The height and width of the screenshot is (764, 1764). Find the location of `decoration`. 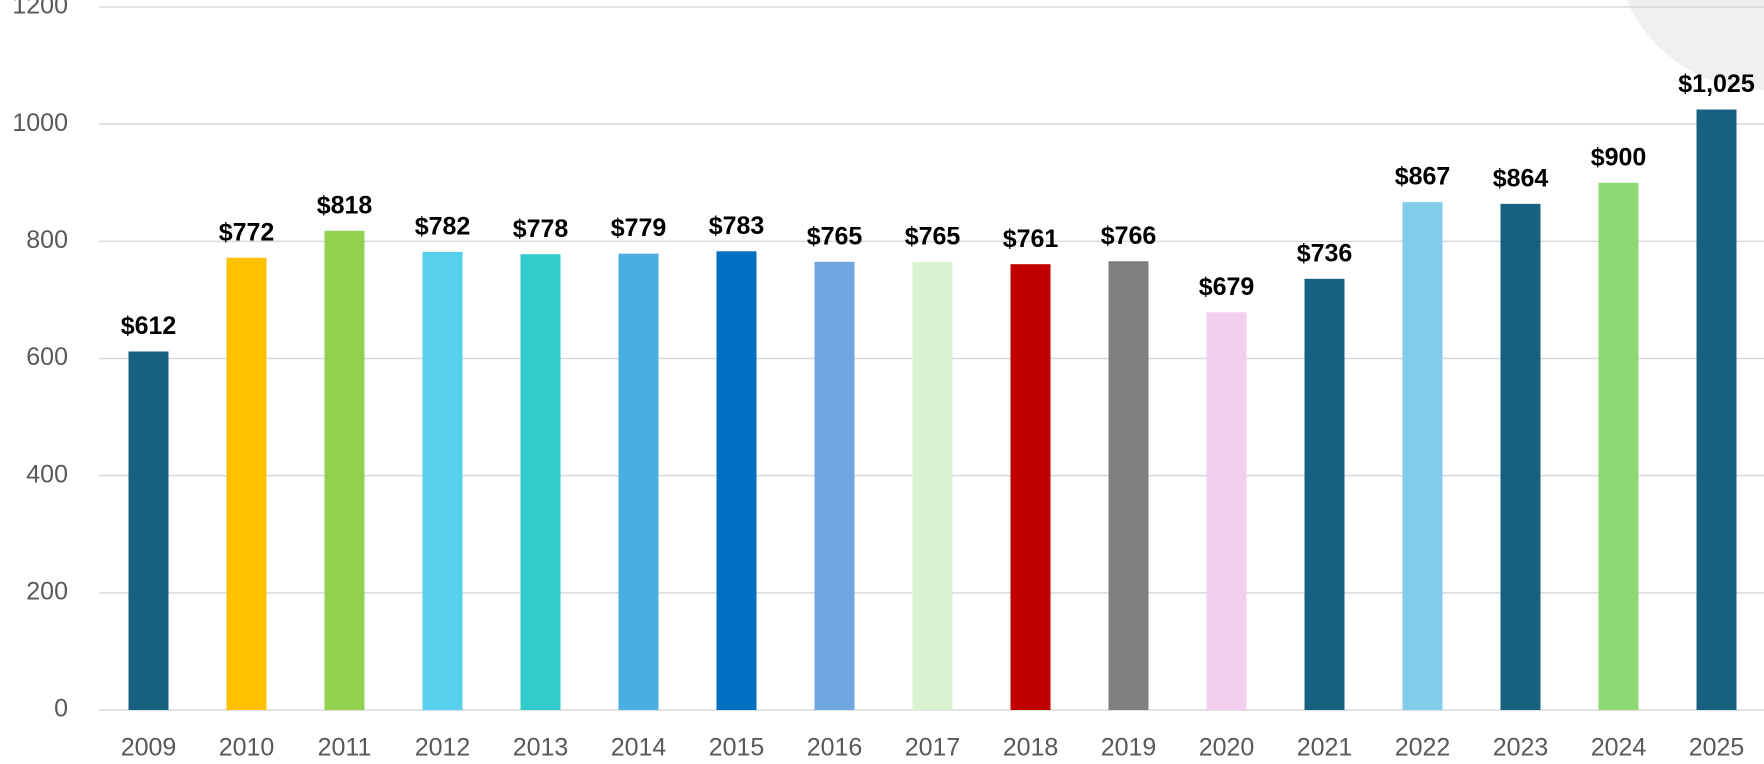

decoration is located at coordinates (1695, 45).